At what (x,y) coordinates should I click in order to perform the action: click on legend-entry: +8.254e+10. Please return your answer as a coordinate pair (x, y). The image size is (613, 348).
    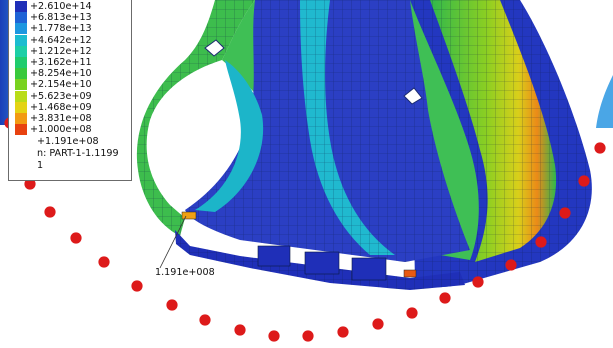
    Looking at the image, I should click on (53, 74).